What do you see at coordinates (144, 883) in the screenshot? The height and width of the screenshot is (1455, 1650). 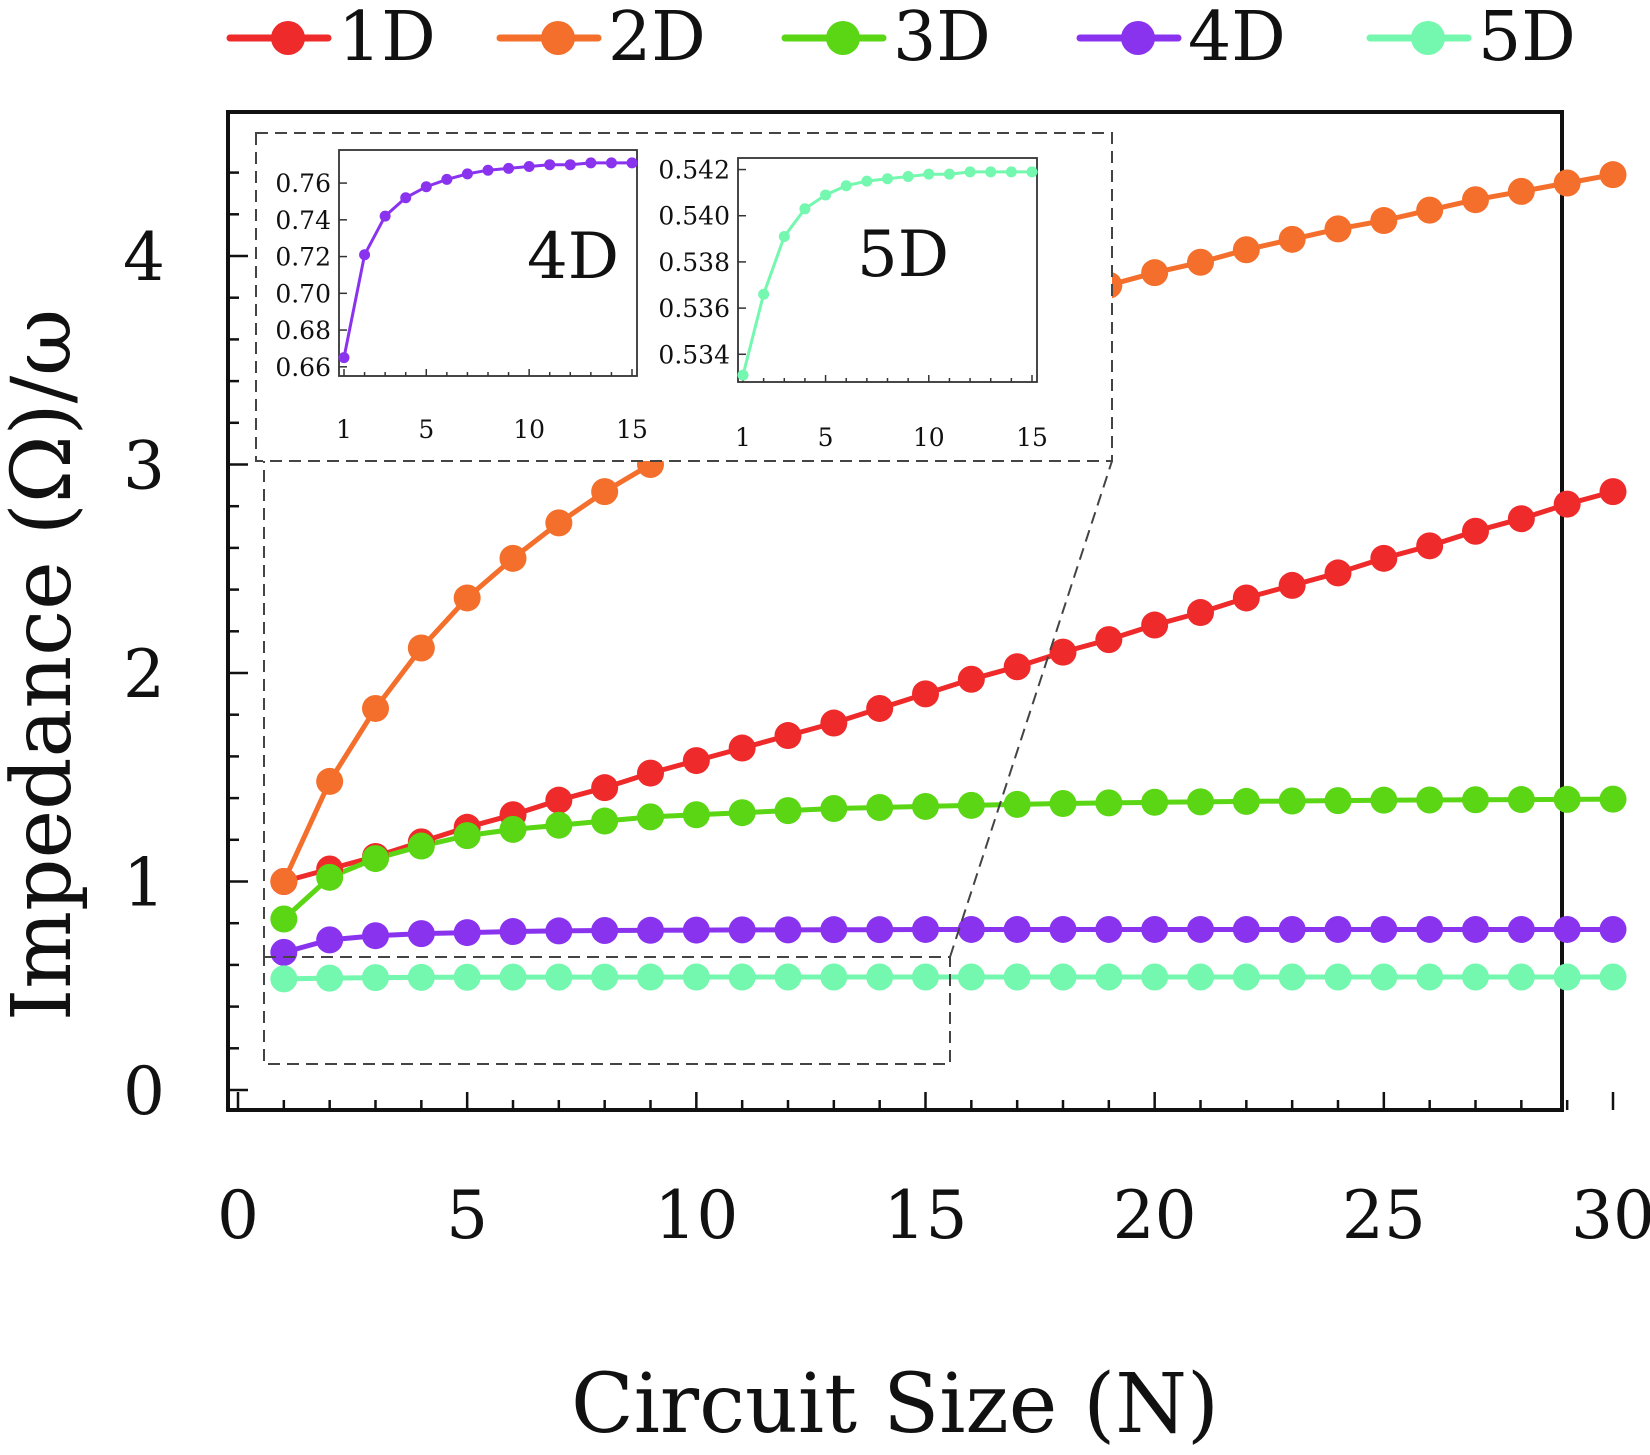 I see `y-tick-label: 1` at bounding box center [144, 883].